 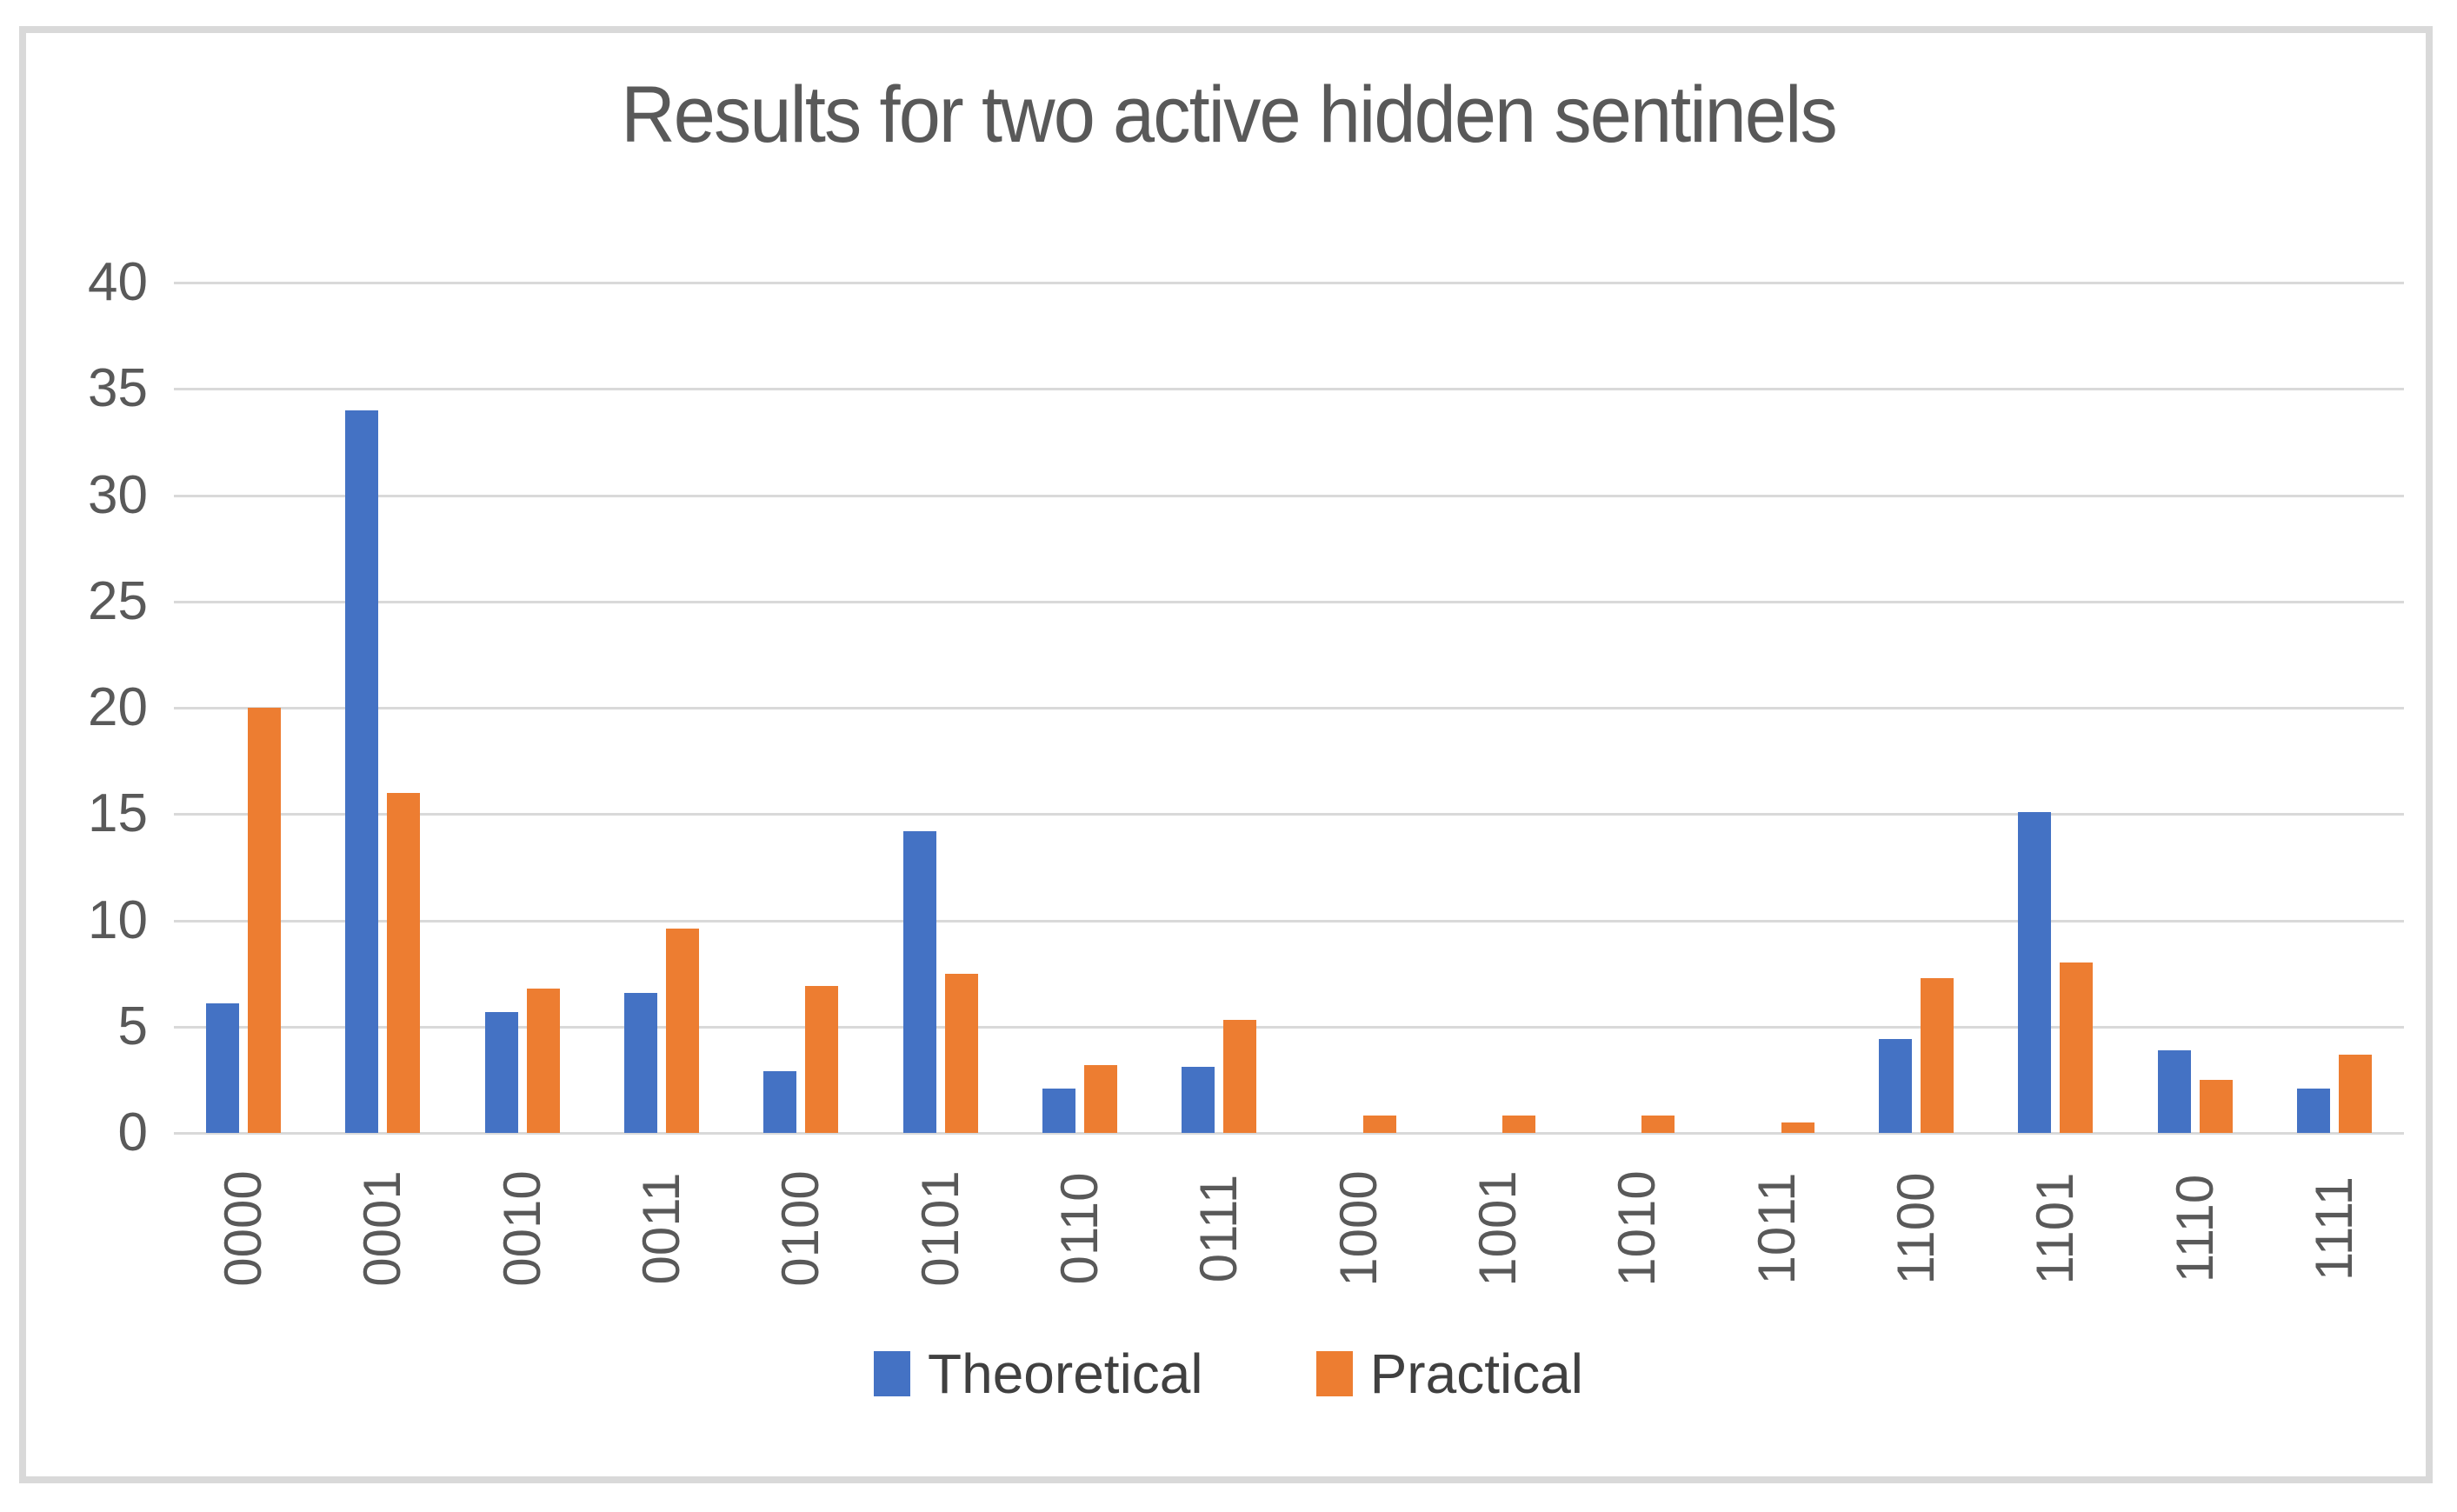 I want to click on x-tick-label-1101: 1101, so click(x=2055, y=1228).